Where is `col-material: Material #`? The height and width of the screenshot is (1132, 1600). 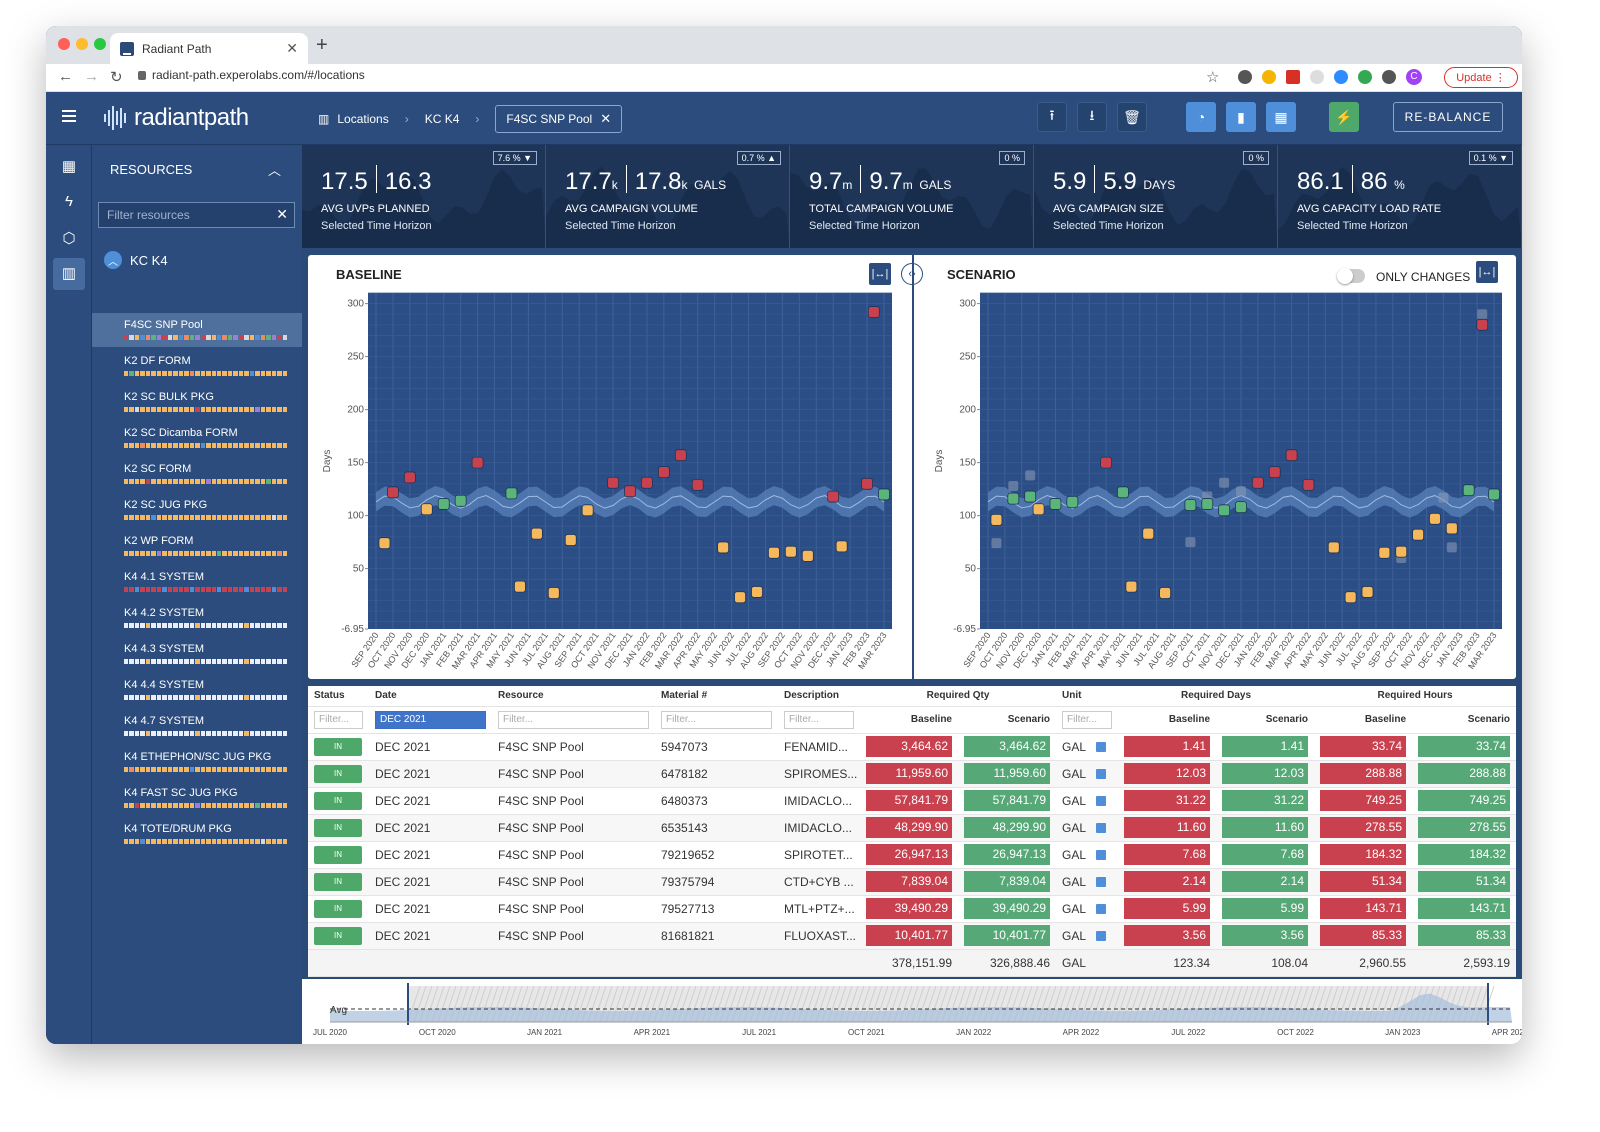 col-material: Material # is located at coordinates (716, 696).